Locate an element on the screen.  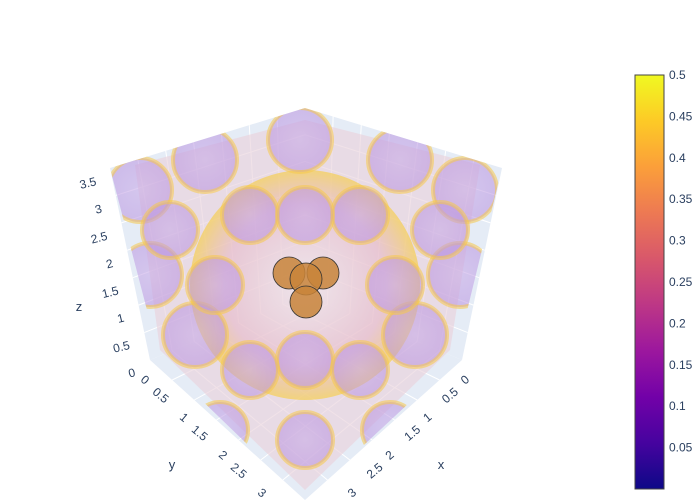
y-tick-label: 3 is located at coordinates (262, 492).